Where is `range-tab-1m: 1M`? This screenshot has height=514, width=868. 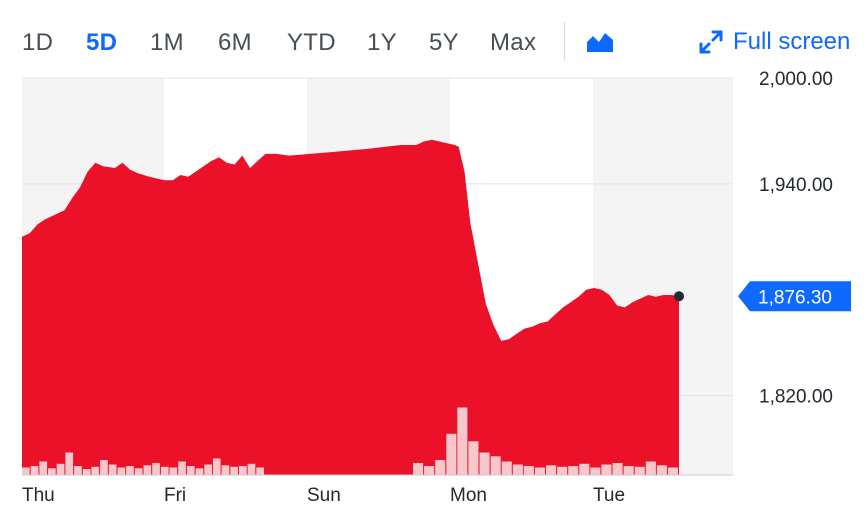 range-tab-1m: 1M is located at coordinates (167, 42).